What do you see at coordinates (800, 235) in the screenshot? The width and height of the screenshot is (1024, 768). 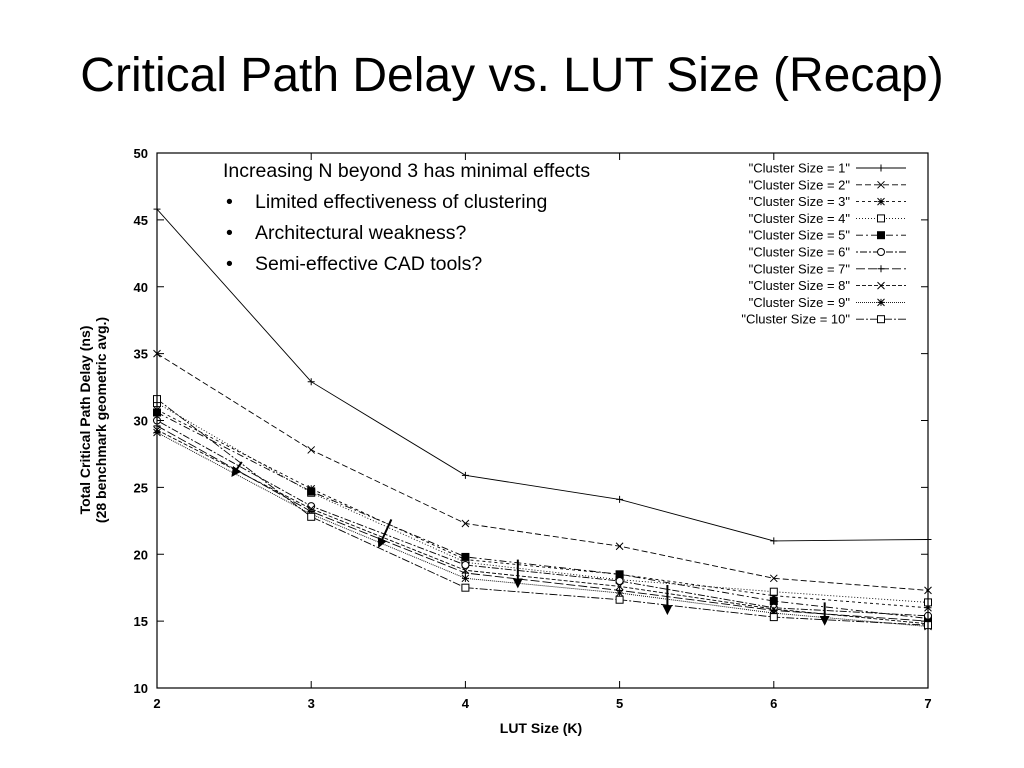 I see `legend-label-5: "Cluster Size = 5"` at bounding box center [800, 235].